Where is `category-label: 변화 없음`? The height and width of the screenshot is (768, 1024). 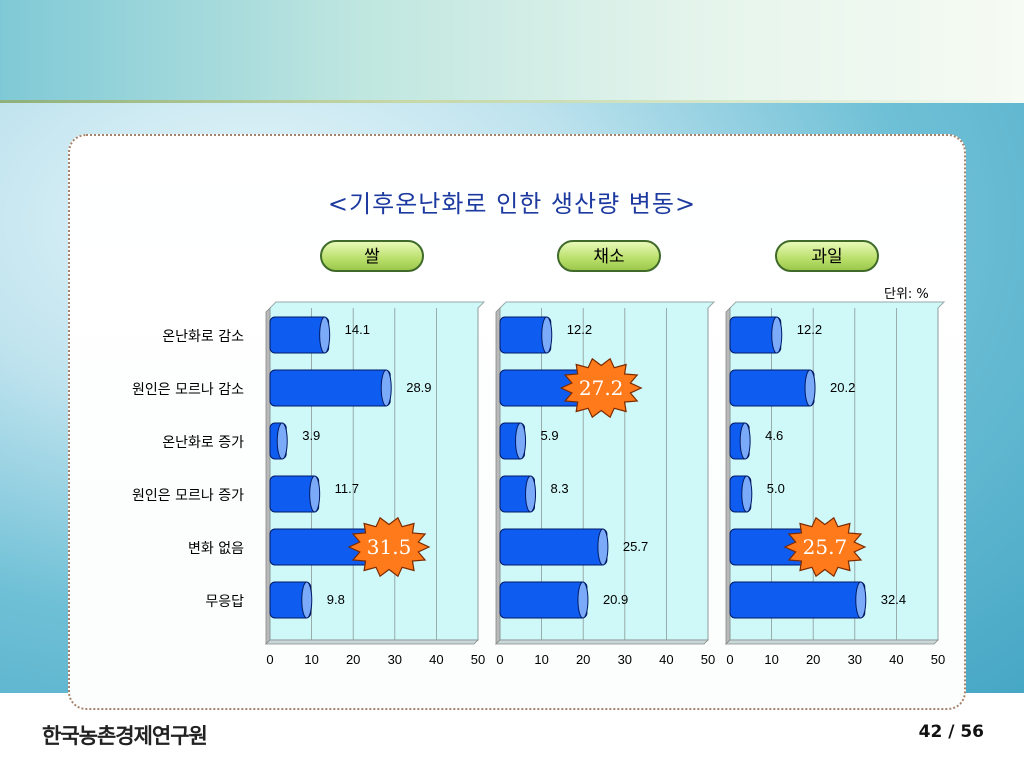 category-label: 변화 없음 is located at coordinates (216, 549).